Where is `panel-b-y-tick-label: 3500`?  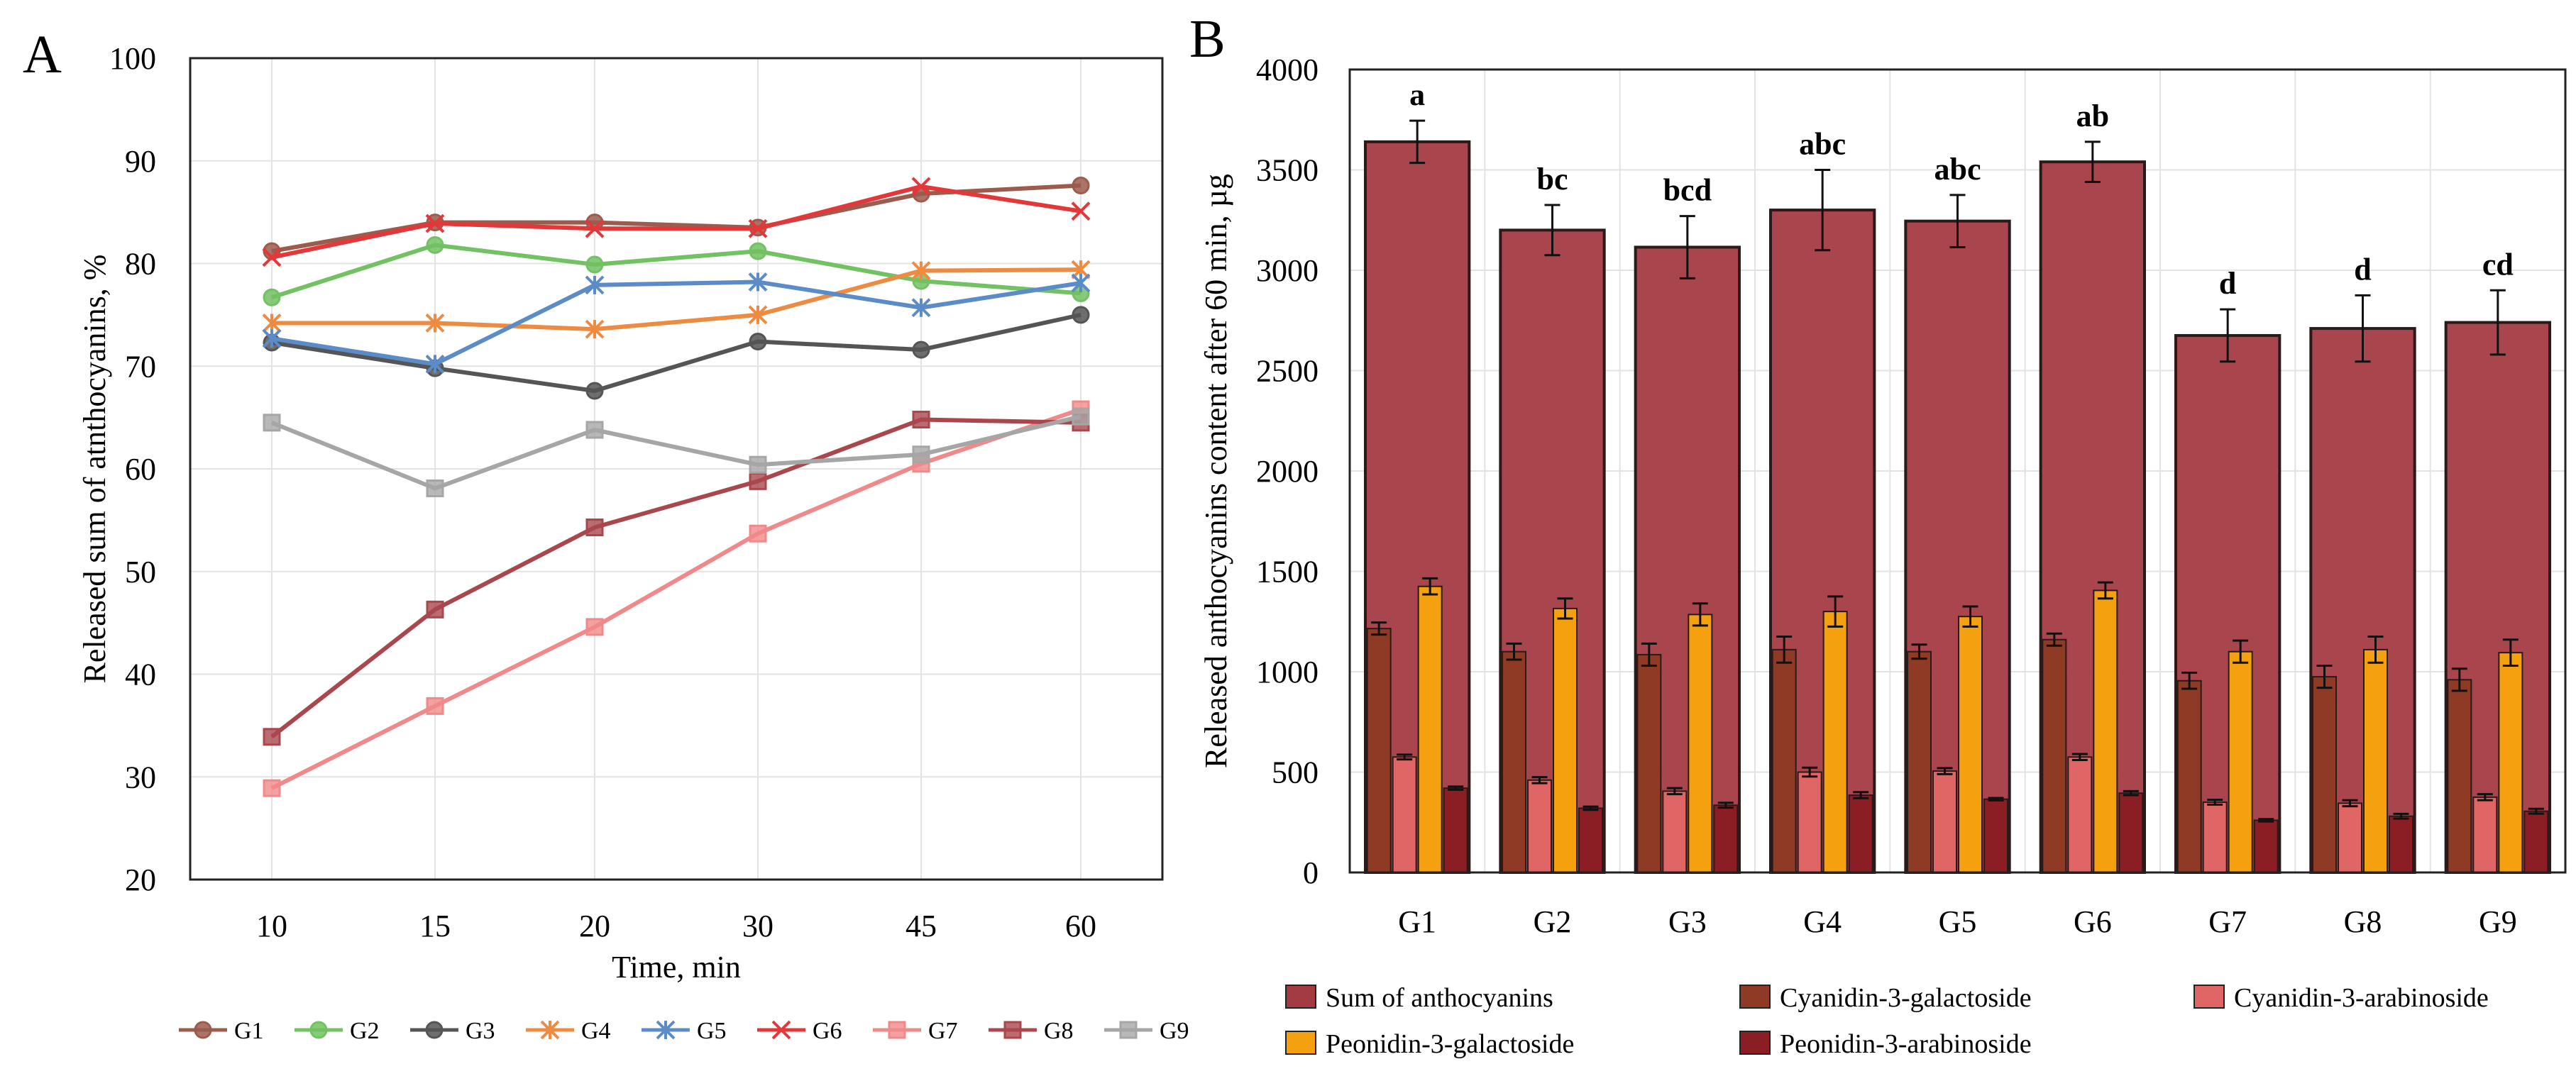
panel-b-y-tick-label: 3500 is located at coordinates (1287, 170).